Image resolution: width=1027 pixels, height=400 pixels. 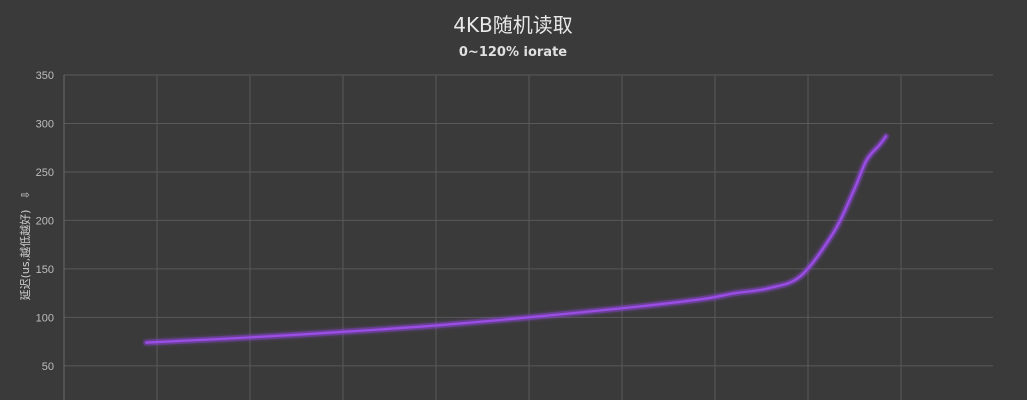 What do you see at coordinates (45, 221) in the screenshot?
I see `y-tick-label: 200` at bounding box center [45, 221].